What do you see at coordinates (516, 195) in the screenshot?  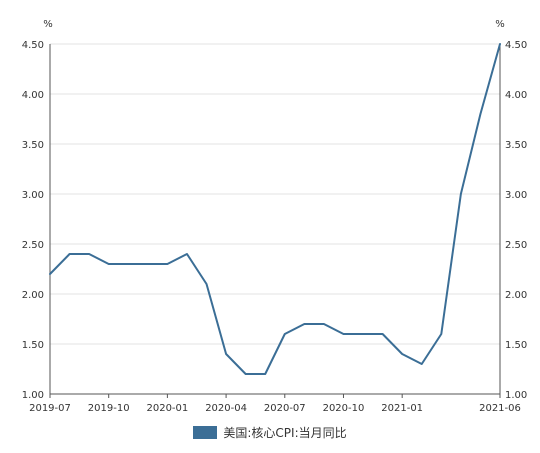 I see `y-tick-label-right: 3.00` at bounding box center [516, 195].